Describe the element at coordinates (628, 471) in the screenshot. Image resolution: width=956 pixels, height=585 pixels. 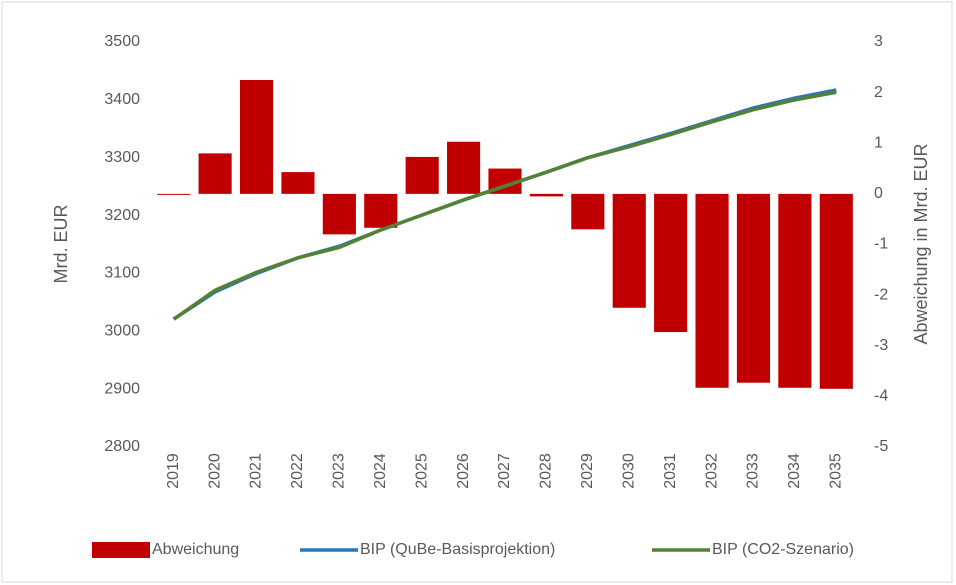
I see `x-tick-label: 2030` at that location.